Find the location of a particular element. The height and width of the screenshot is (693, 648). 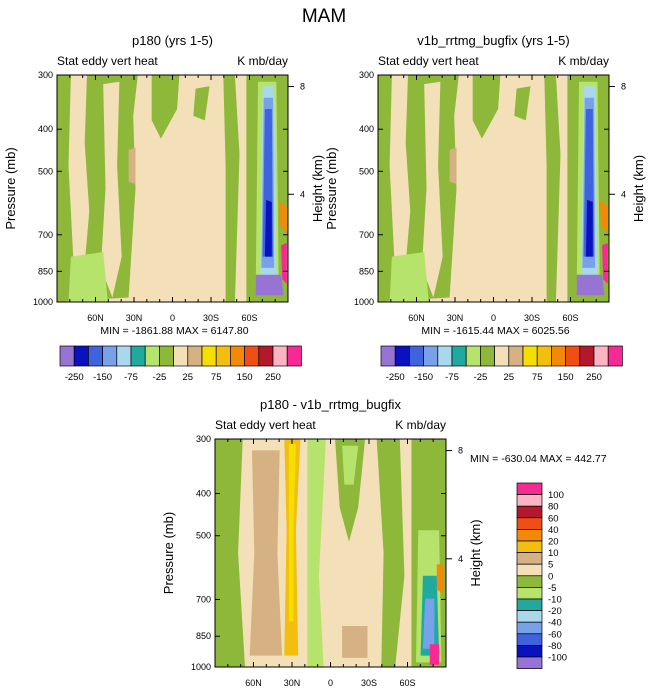

colorbar-label: 5 is located at coordinates (550, 565).